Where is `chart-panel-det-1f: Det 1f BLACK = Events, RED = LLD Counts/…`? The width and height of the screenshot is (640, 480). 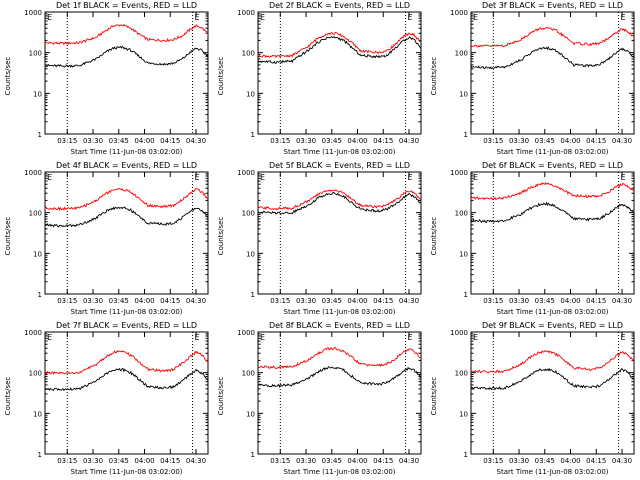 chart-panel-det-1f: Det 1f BLACK = Events, RED = LLD Counts/… is located at coordinates (106, 80).